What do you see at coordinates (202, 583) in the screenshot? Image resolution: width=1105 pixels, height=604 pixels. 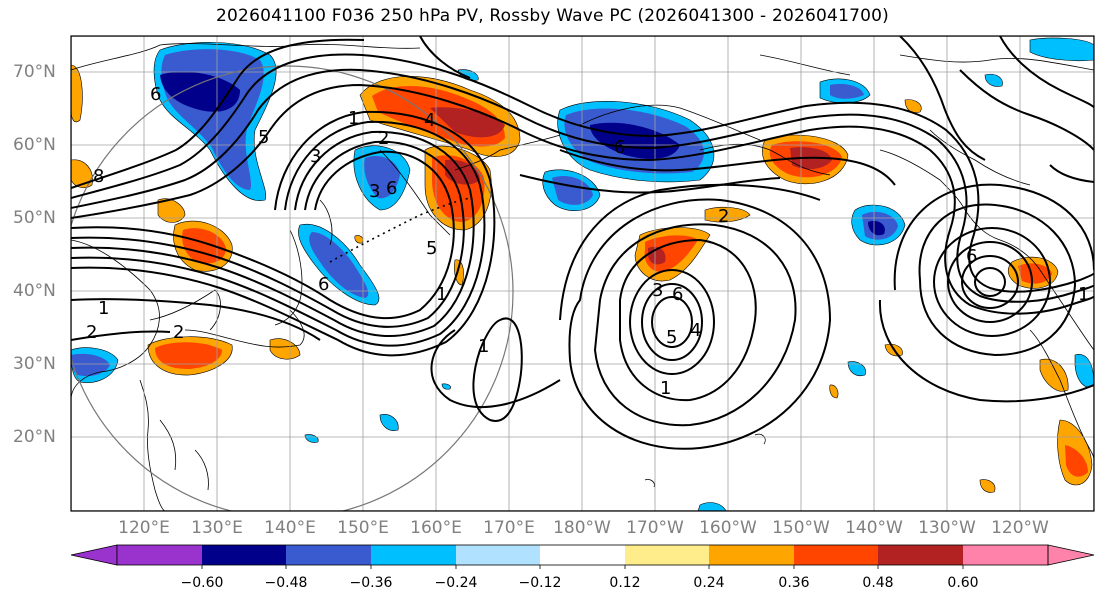 I see `colorbar-tick-label: −0.60` at bounding box center [202, 583].